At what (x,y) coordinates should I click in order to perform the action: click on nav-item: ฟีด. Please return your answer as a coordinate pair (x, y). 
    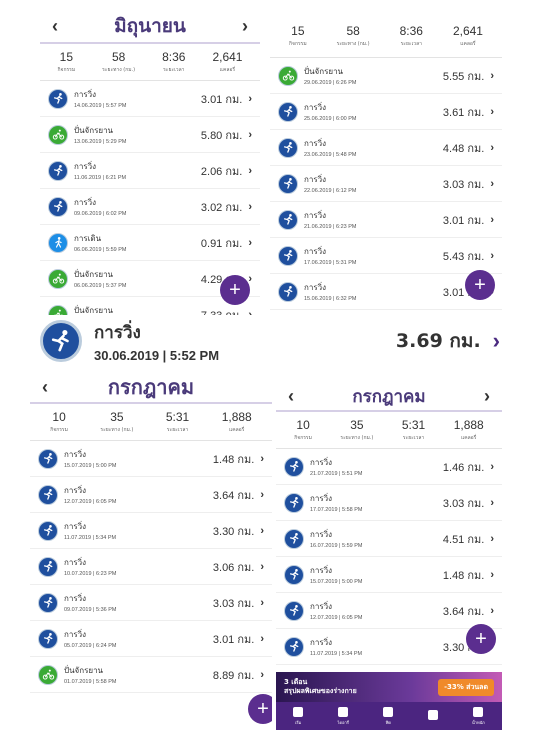
    Looking at the image, I should click on (388, 716).